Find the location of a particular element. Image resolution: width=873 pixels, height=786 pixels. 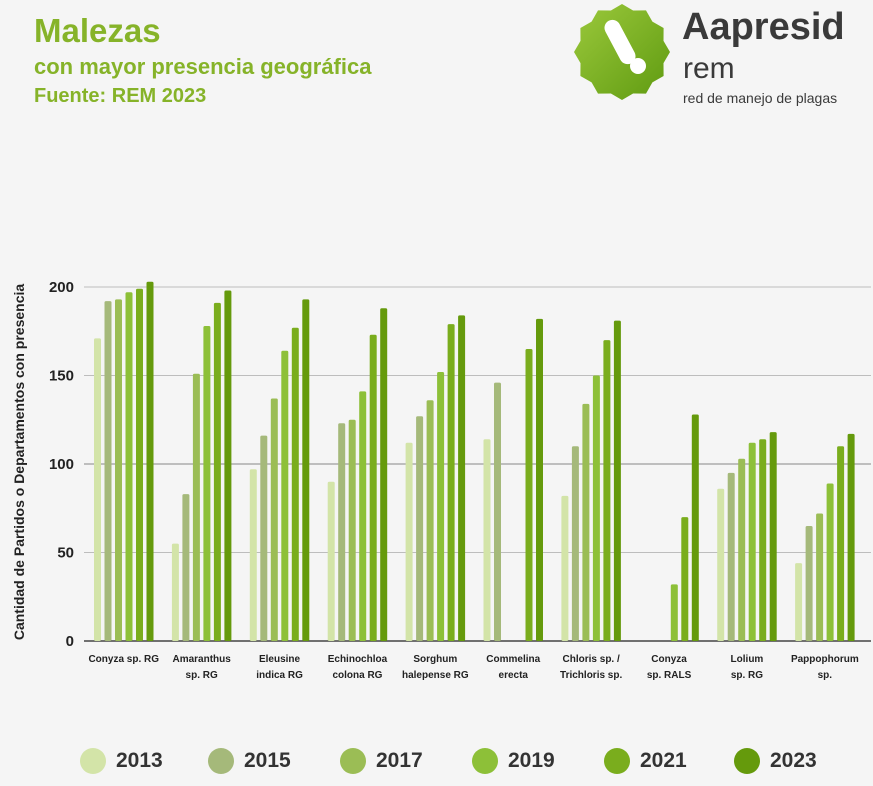

legend-item-2021: 2021 is located at coordinates (645, 761).